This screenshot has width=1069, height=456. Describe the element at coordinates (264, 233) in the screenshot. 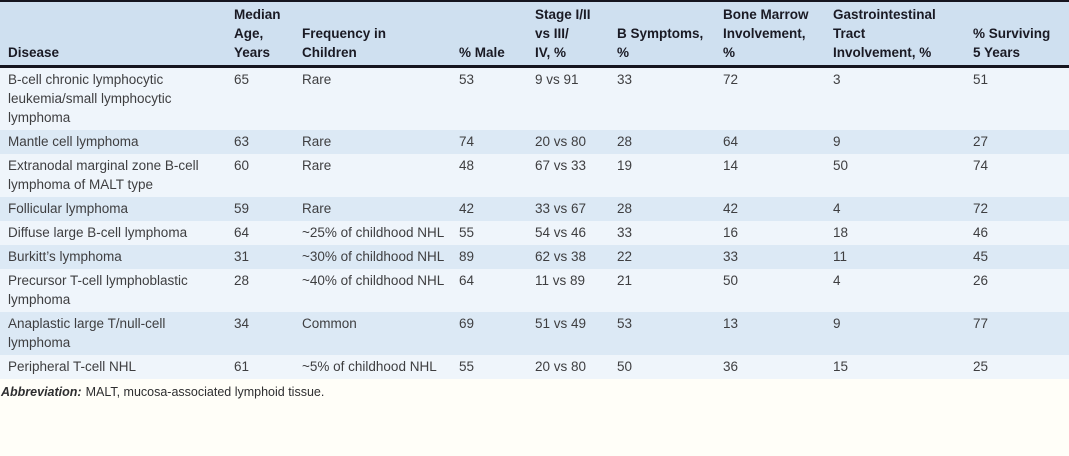

I see `cell-median_age_years: 64` at that location.